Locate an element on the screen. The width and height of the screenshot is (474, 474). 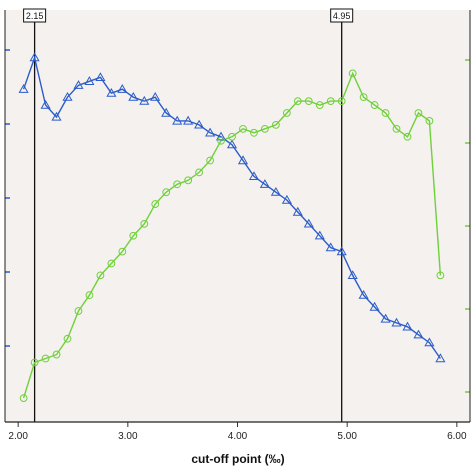
x-tick-label: 6.00 is located at coordinates (457, 436).